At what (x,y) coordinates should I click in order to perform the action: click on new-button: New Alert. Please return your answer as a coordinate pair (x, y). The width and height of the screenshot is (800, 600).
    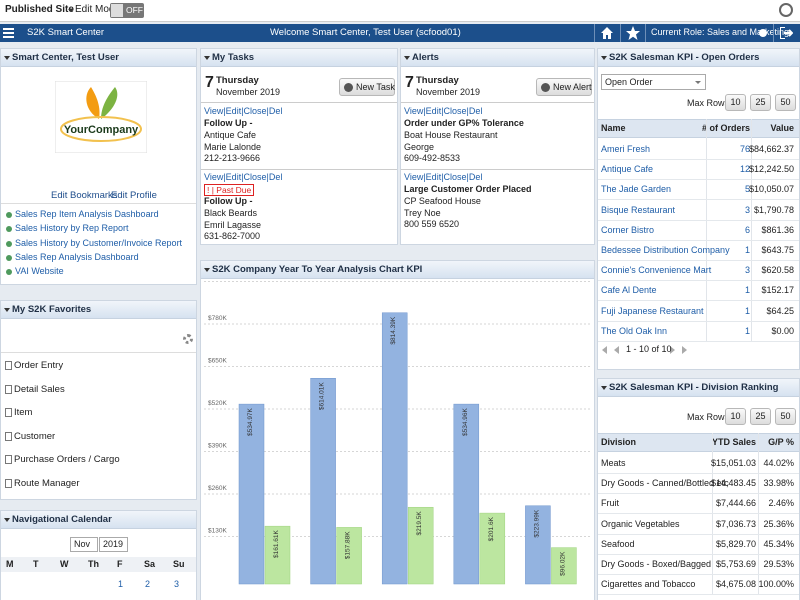
    Looking at the image, I should click on (564, 87).